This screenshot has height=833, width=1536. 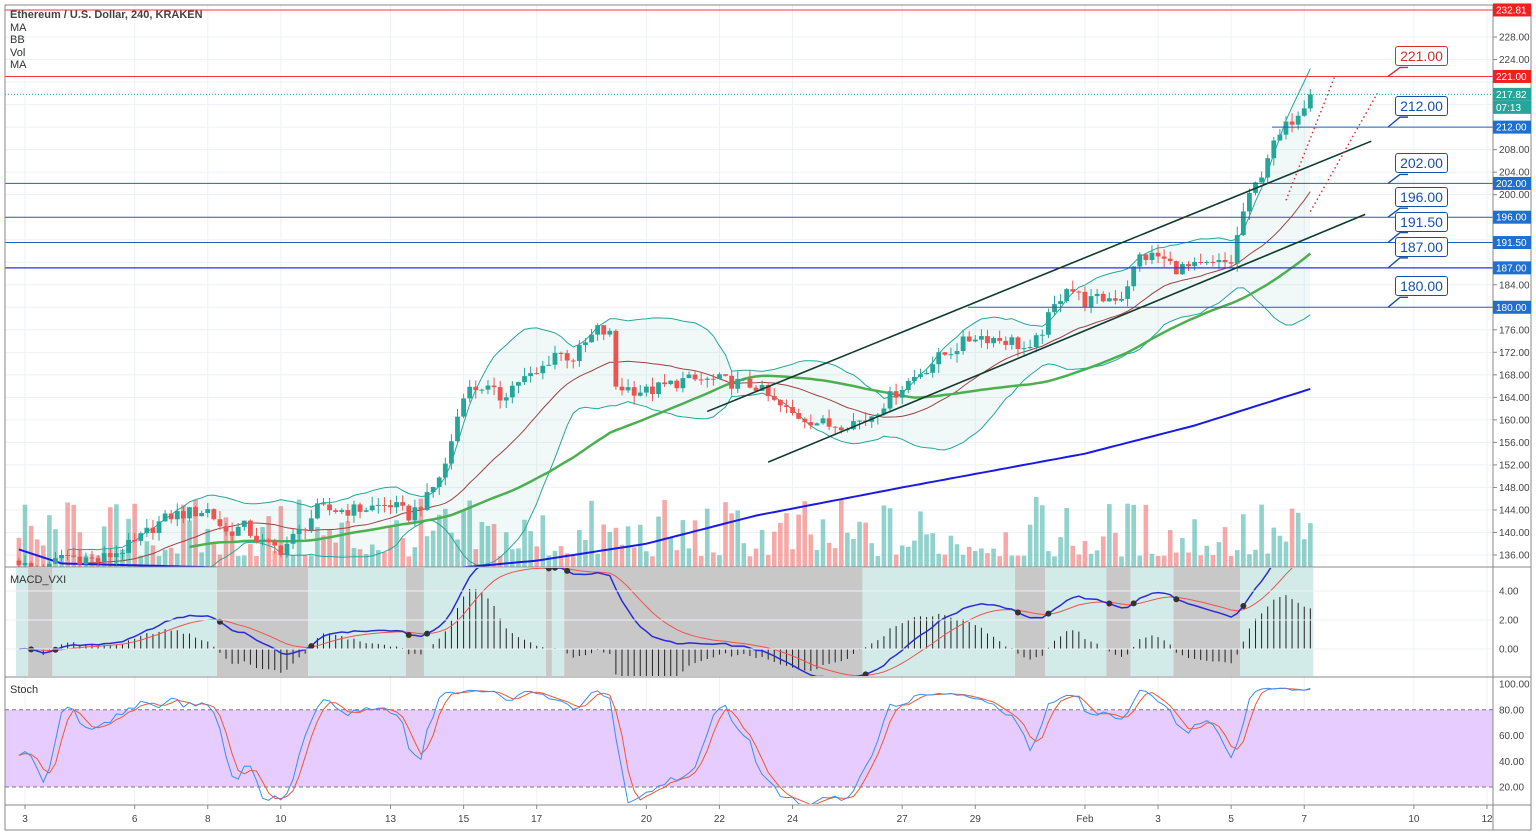 I want to click on stoch-label: Stoch, so click(x=24, y=690).